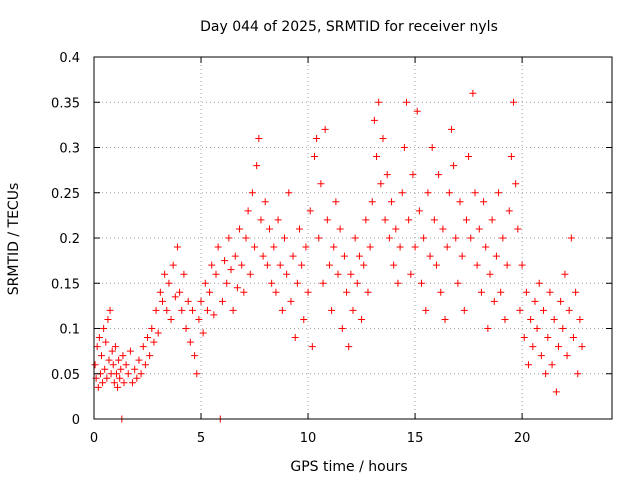 The width and height of the screenshot is (640, 480). Describe the element at coordinates (65, 375) in the screenshot. I see `y-tick-label: 0.05` at that location.